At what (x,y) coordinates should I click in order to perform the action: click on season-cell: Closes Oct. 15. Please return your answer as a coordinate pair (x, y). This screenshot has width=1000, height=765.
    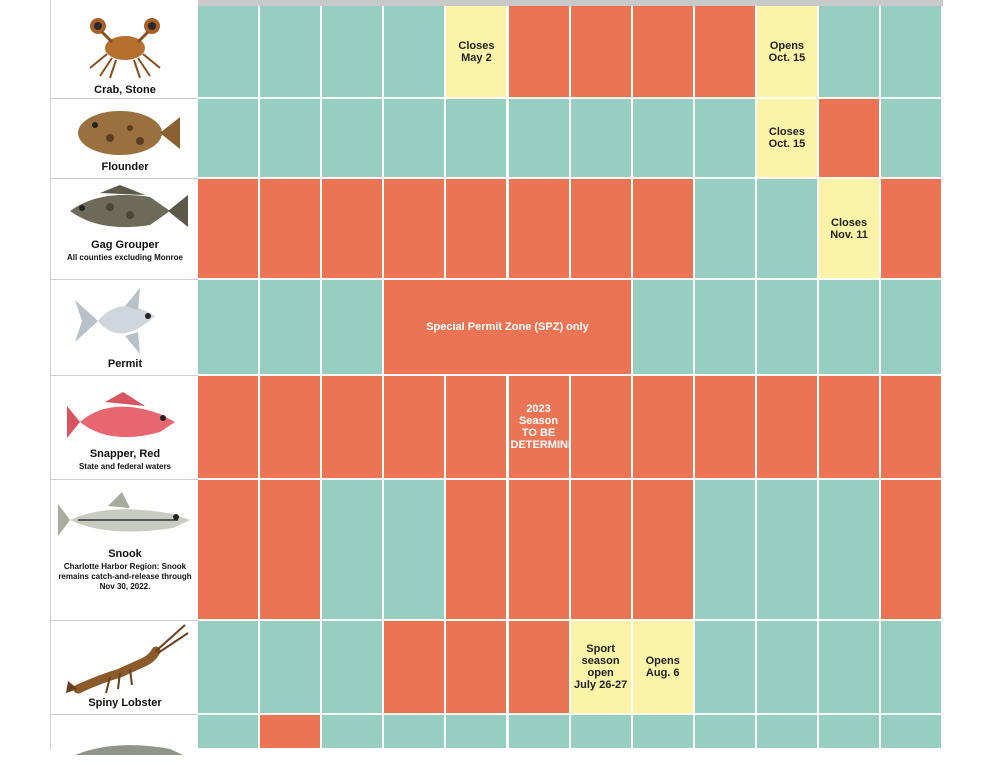
    Looking at the image, I should click on (787, 139).